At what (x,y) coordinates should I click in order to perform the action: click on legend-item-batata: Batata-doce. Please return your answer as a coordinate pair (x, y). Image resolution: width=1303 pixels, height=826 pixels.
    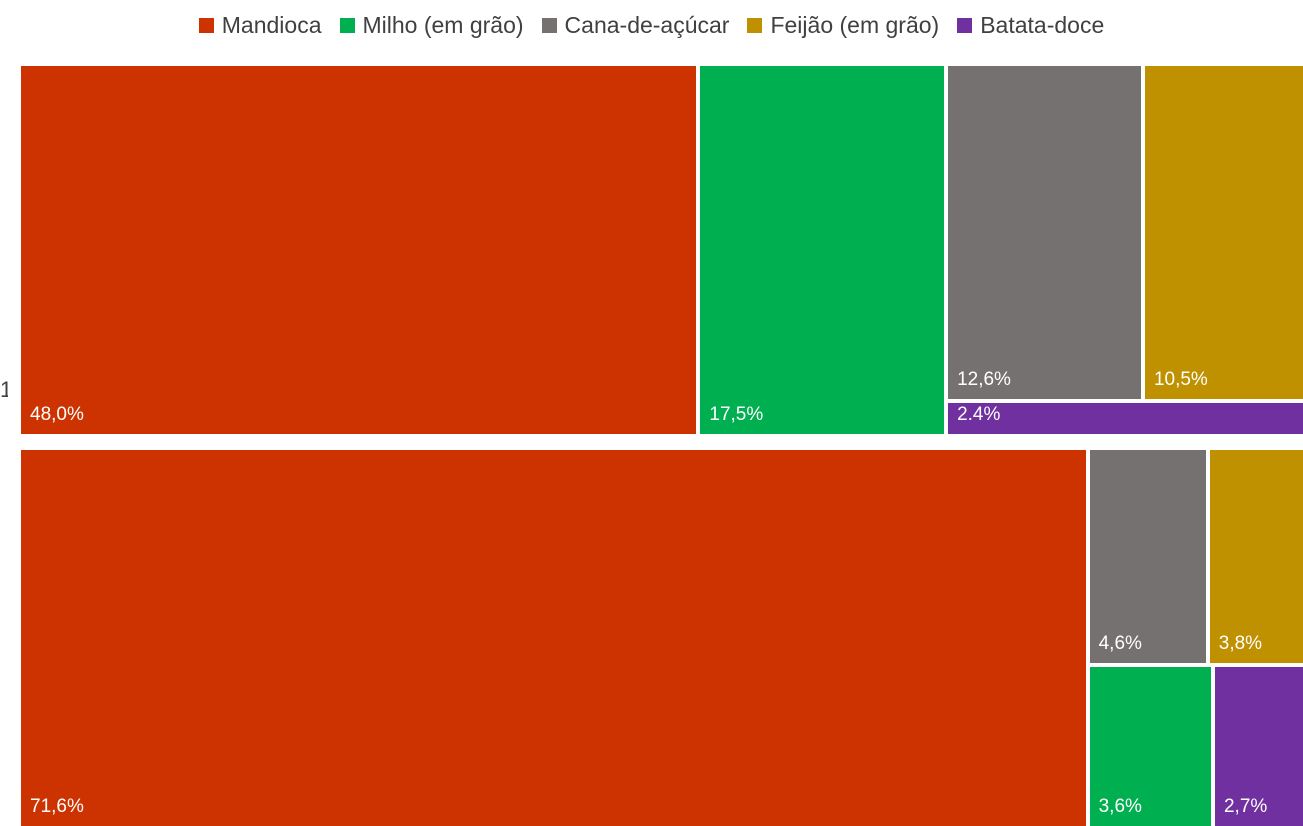
    Looking at the image, I should click on (1030, 25).